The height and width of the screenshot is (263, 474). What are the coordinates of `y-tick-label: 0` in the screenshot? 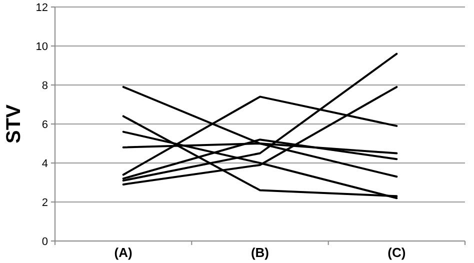 It's located at (45, 242).